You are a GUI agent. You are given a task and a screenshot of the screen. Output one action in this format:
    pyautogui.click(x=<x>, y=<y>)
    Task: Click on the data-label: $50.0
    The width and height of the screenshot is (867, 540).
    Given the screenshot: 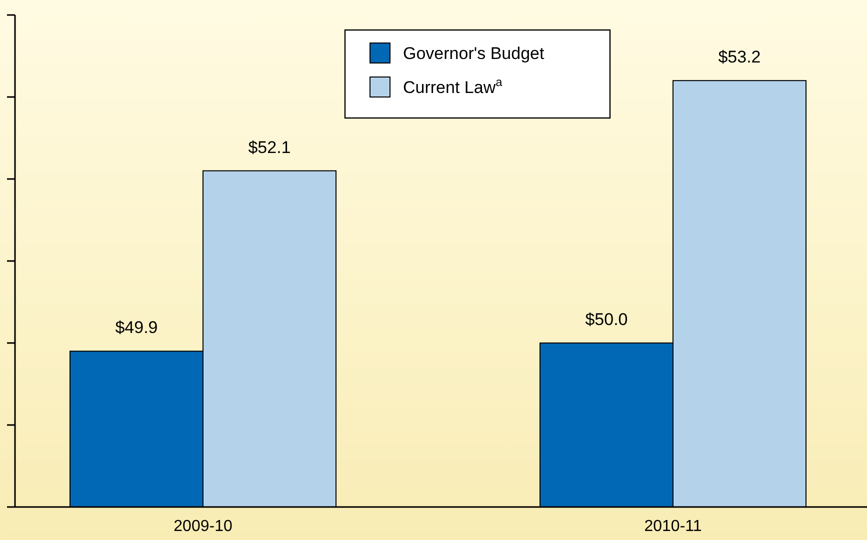 What is the action you would take?
    pyautogui.click(x=606, y=319)
    